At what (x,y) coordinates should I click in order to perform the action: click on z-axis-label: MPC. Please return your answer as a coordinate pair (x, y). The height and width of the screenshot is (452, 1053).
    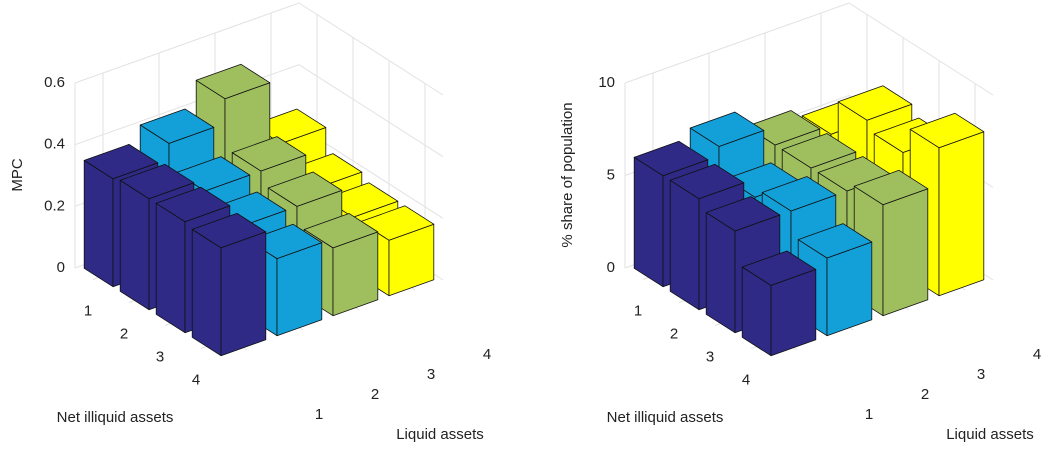
    Looking at the image, I should click on (17, 175).